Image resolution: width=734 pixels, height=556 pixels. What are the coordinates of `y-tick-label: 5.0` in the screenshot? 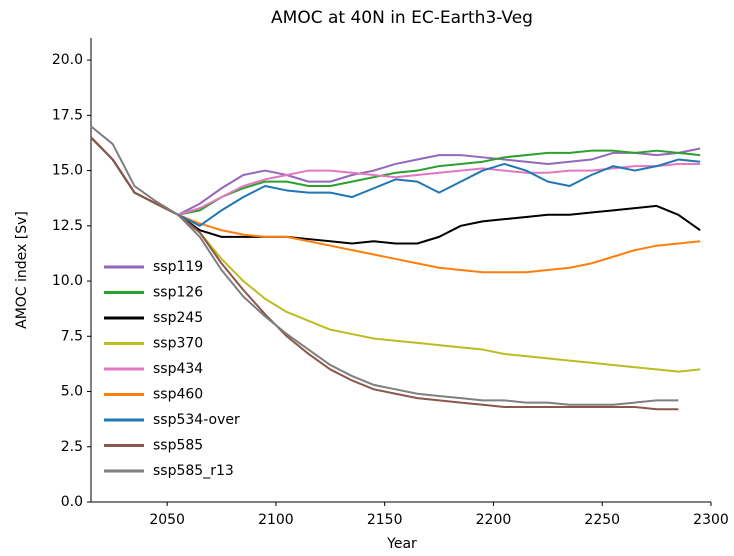 It's located at (72, 392).